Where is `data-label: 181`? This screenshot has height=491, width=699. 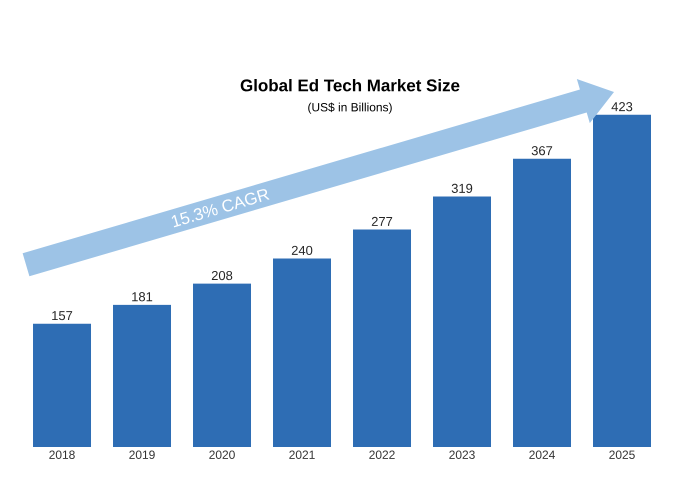 data-label: 181 is located at coordinates (142, 297).